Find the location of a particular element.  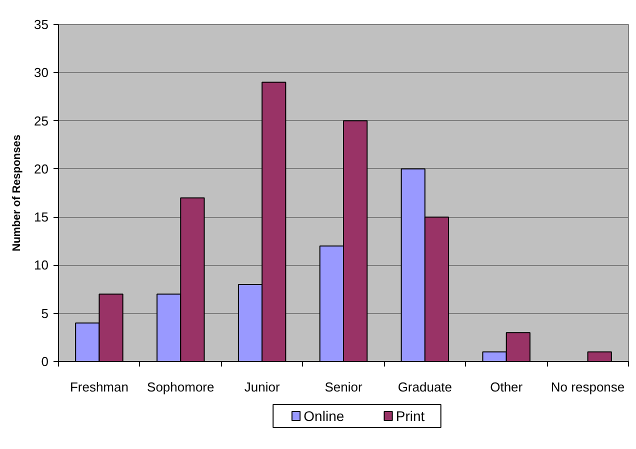

legend-label: Online is located at coordinates (324, 416).